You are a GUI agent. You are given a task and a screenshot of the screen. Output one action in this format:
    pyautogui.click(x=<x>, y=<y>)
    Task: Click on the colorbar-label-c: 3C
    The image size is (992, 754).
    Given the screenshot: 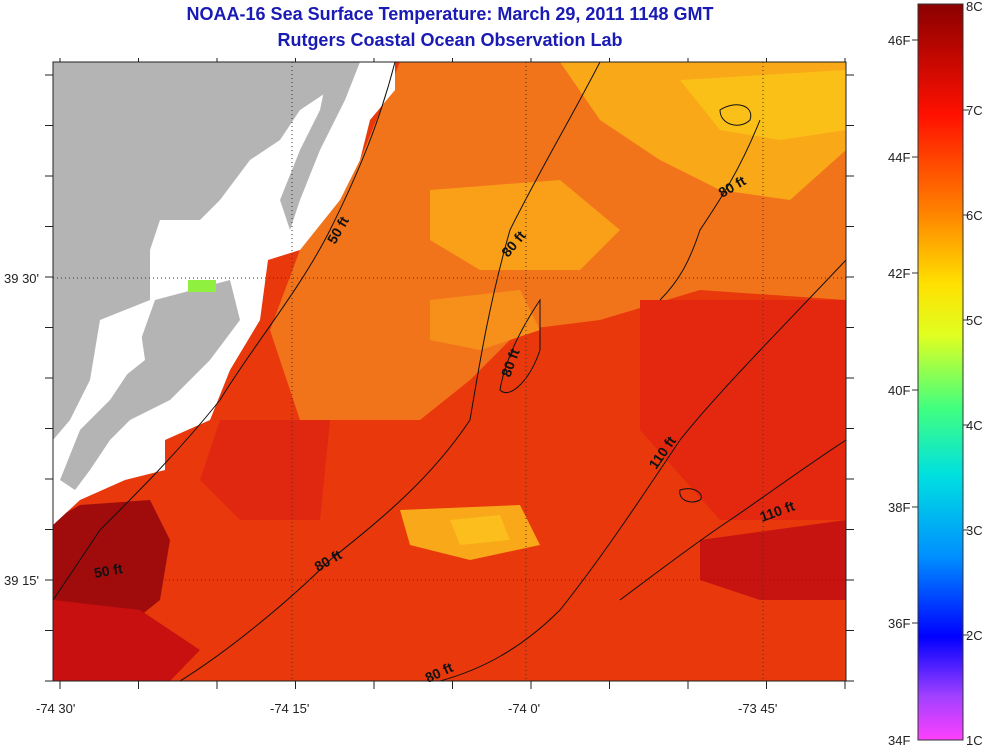 What is the action you would take?
    pyautogui.click(x=974, y=530)
    